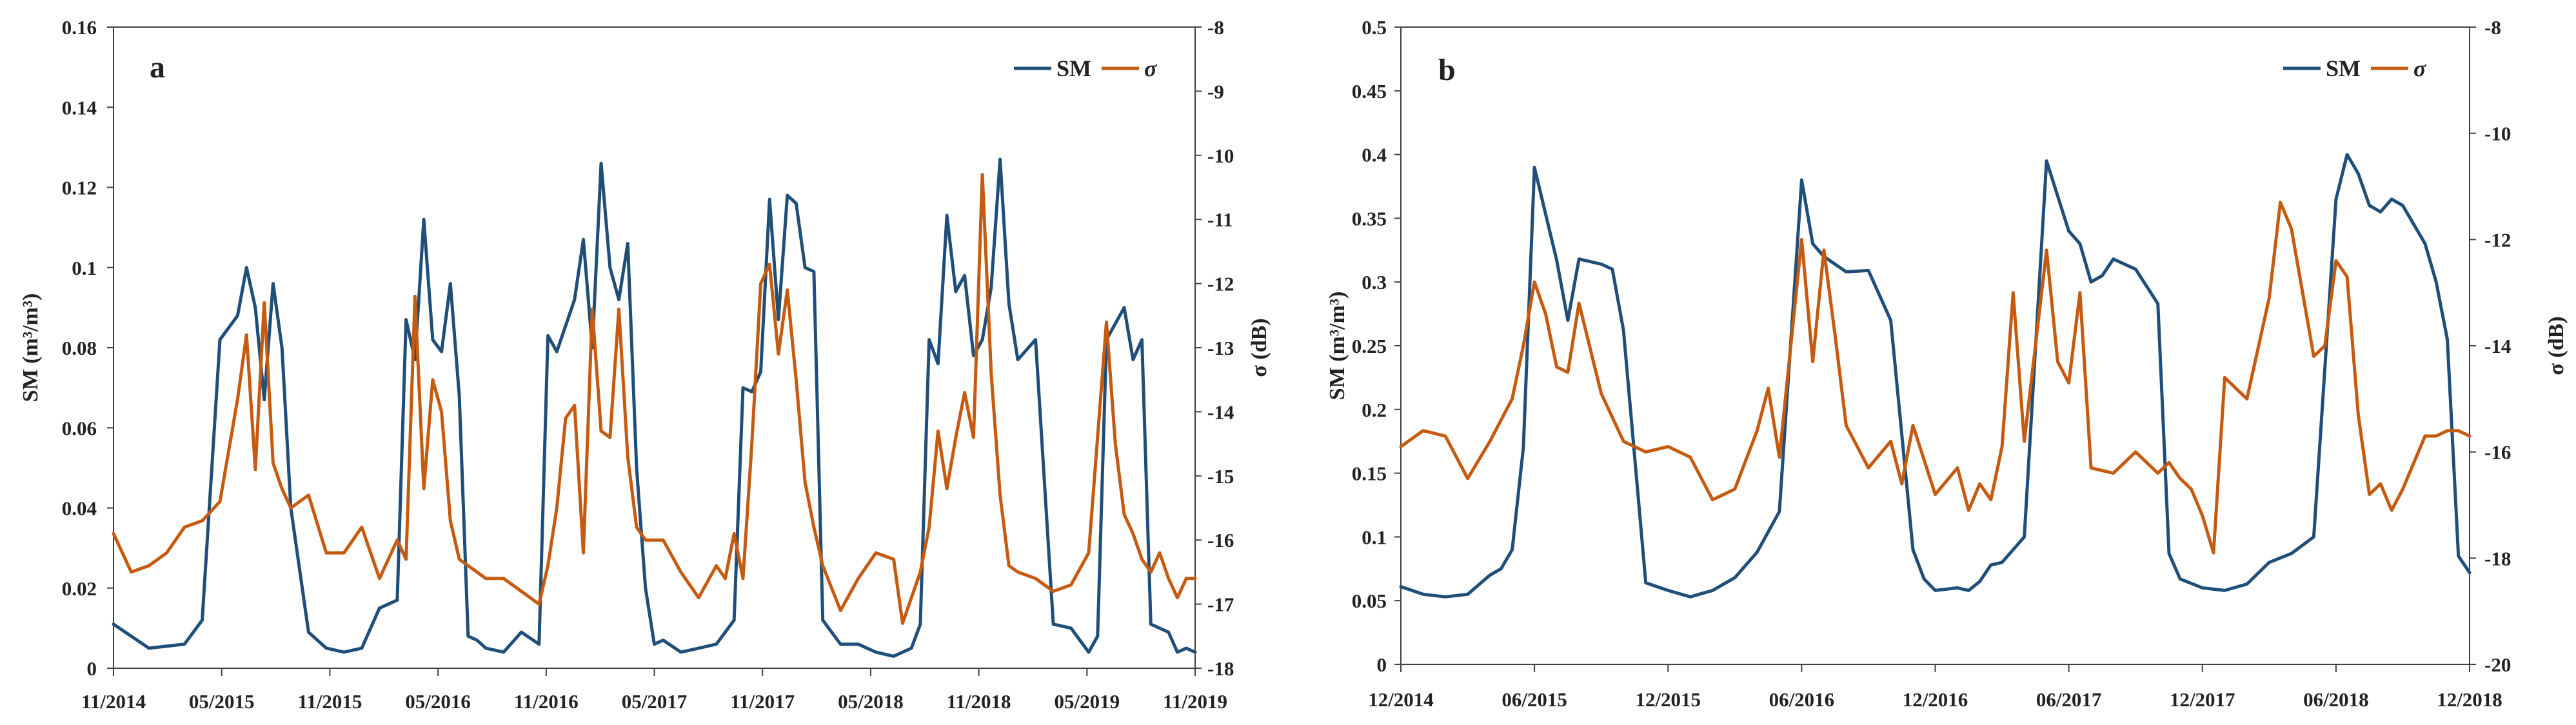 Image resolution: width=2576 pixels, height=725 pixels. I want to click on x-tick-label: 12/2018, so click(2469, 699).